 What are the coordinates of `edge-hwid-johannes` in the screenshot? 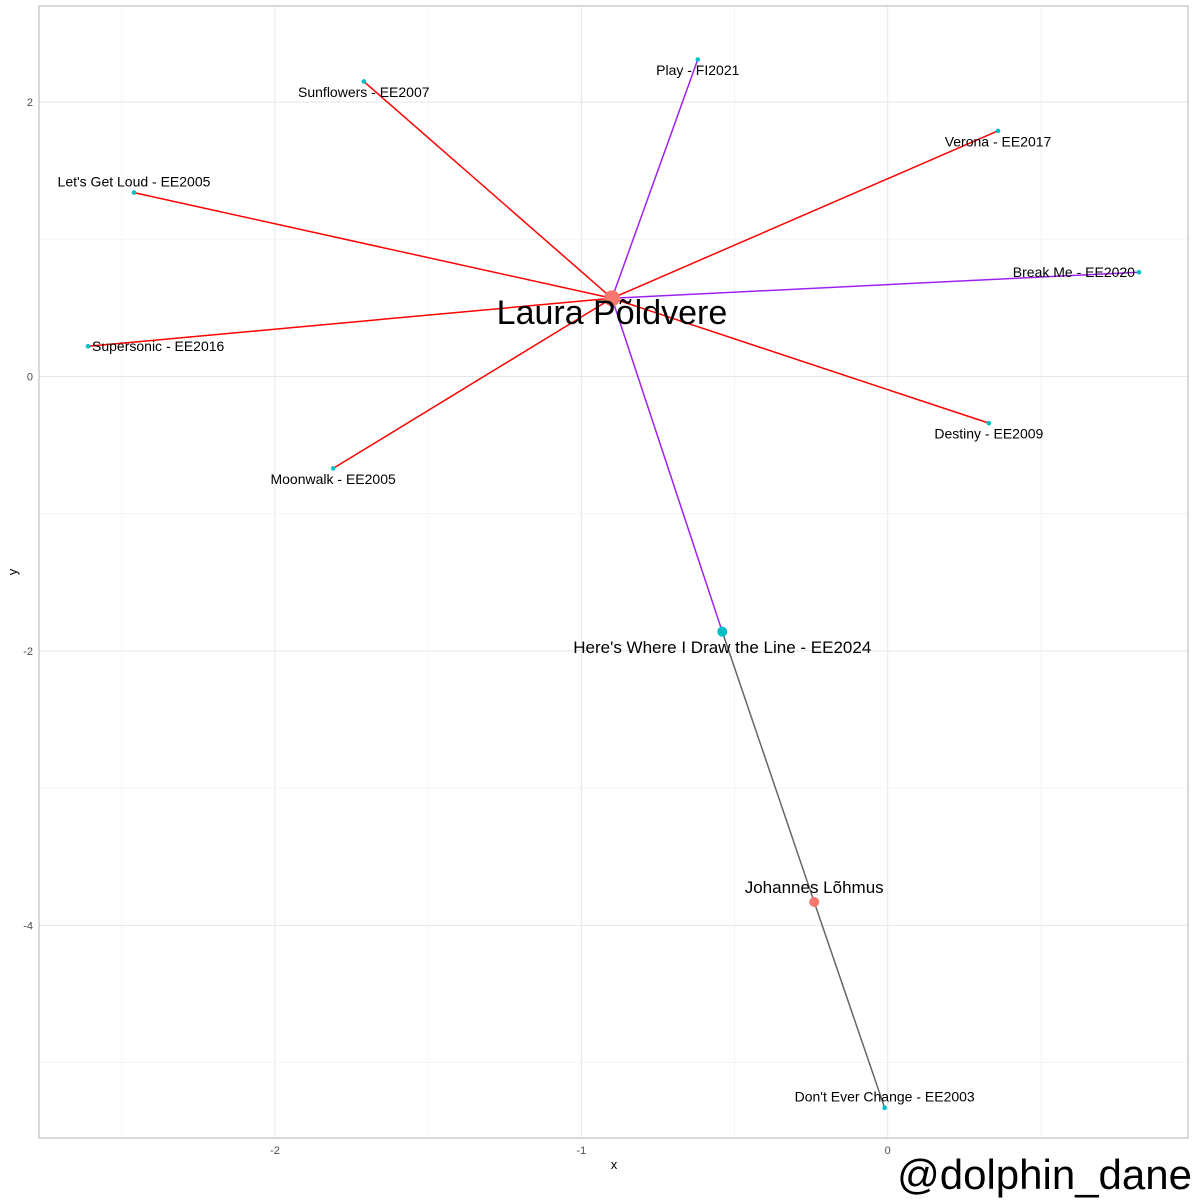 It's located at (768, 767).